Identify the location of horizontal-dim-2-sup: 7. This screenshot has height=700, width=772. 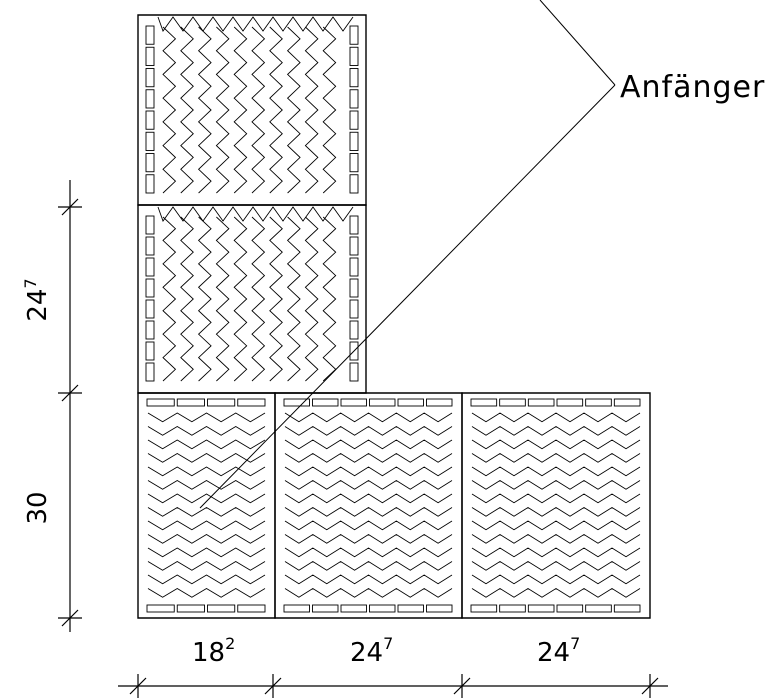
(388, 643).